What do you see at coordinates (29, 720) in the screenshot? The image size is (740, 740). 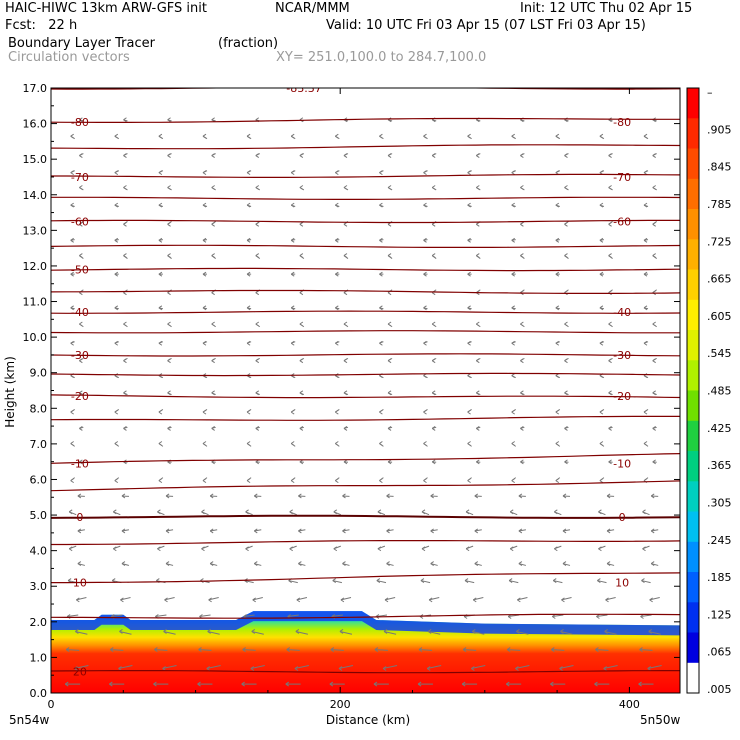 I see `x-left-endpoint: 5n54w` at bounding box center [29, 720].